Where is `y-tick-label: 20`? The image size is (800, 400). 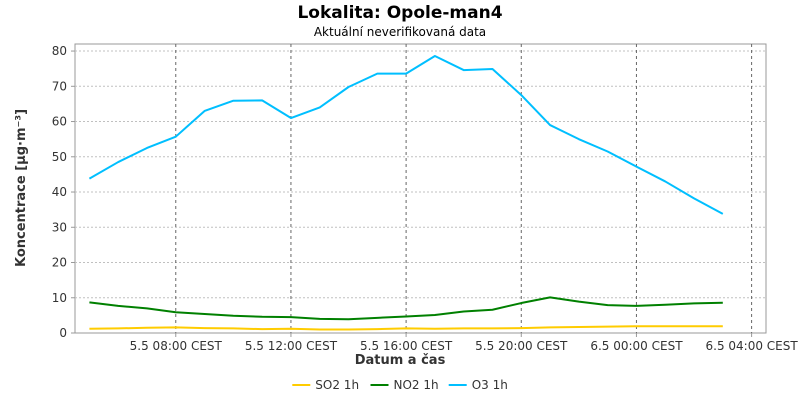
y-tick-label: 20 is located at coordinates (59, 263).